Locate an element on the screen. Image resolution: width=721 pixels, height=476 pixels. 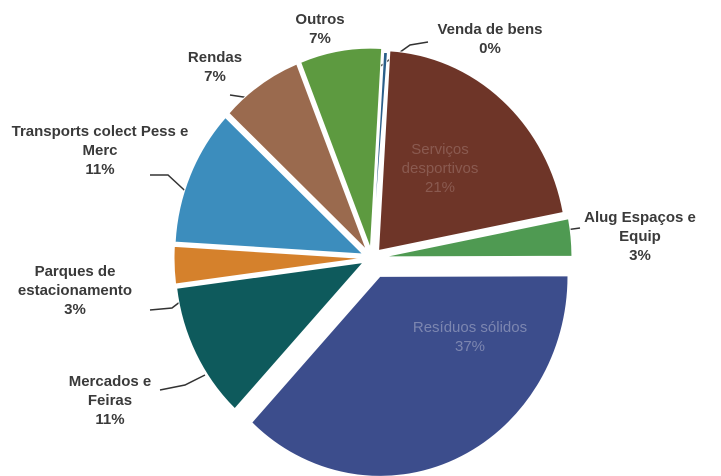
slice-label: Venda de bens 0% is located at coordinates (490, 39).